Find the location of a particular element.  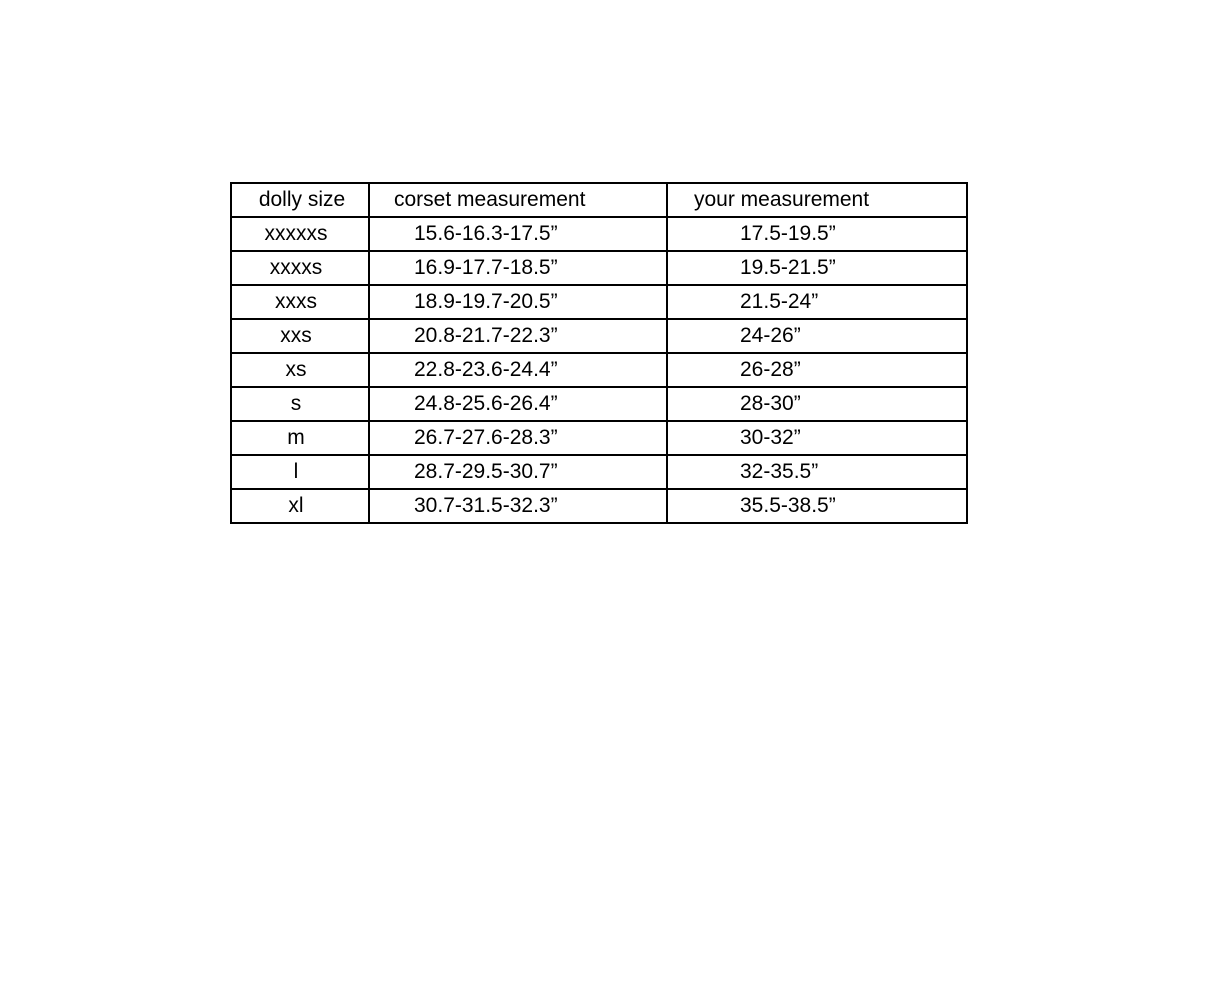

corset-measurement-cell: 18.9-19.7-20.5” is located at coordinates (518, 302).